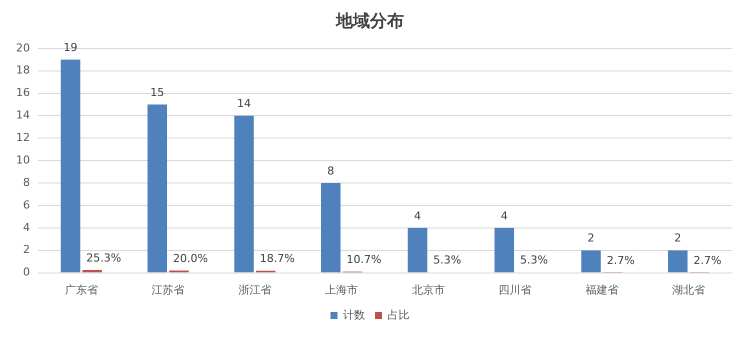 The height and width of the screenshot is (339, 750). I want to click on y-tick-label: 20, so click(23, 47).